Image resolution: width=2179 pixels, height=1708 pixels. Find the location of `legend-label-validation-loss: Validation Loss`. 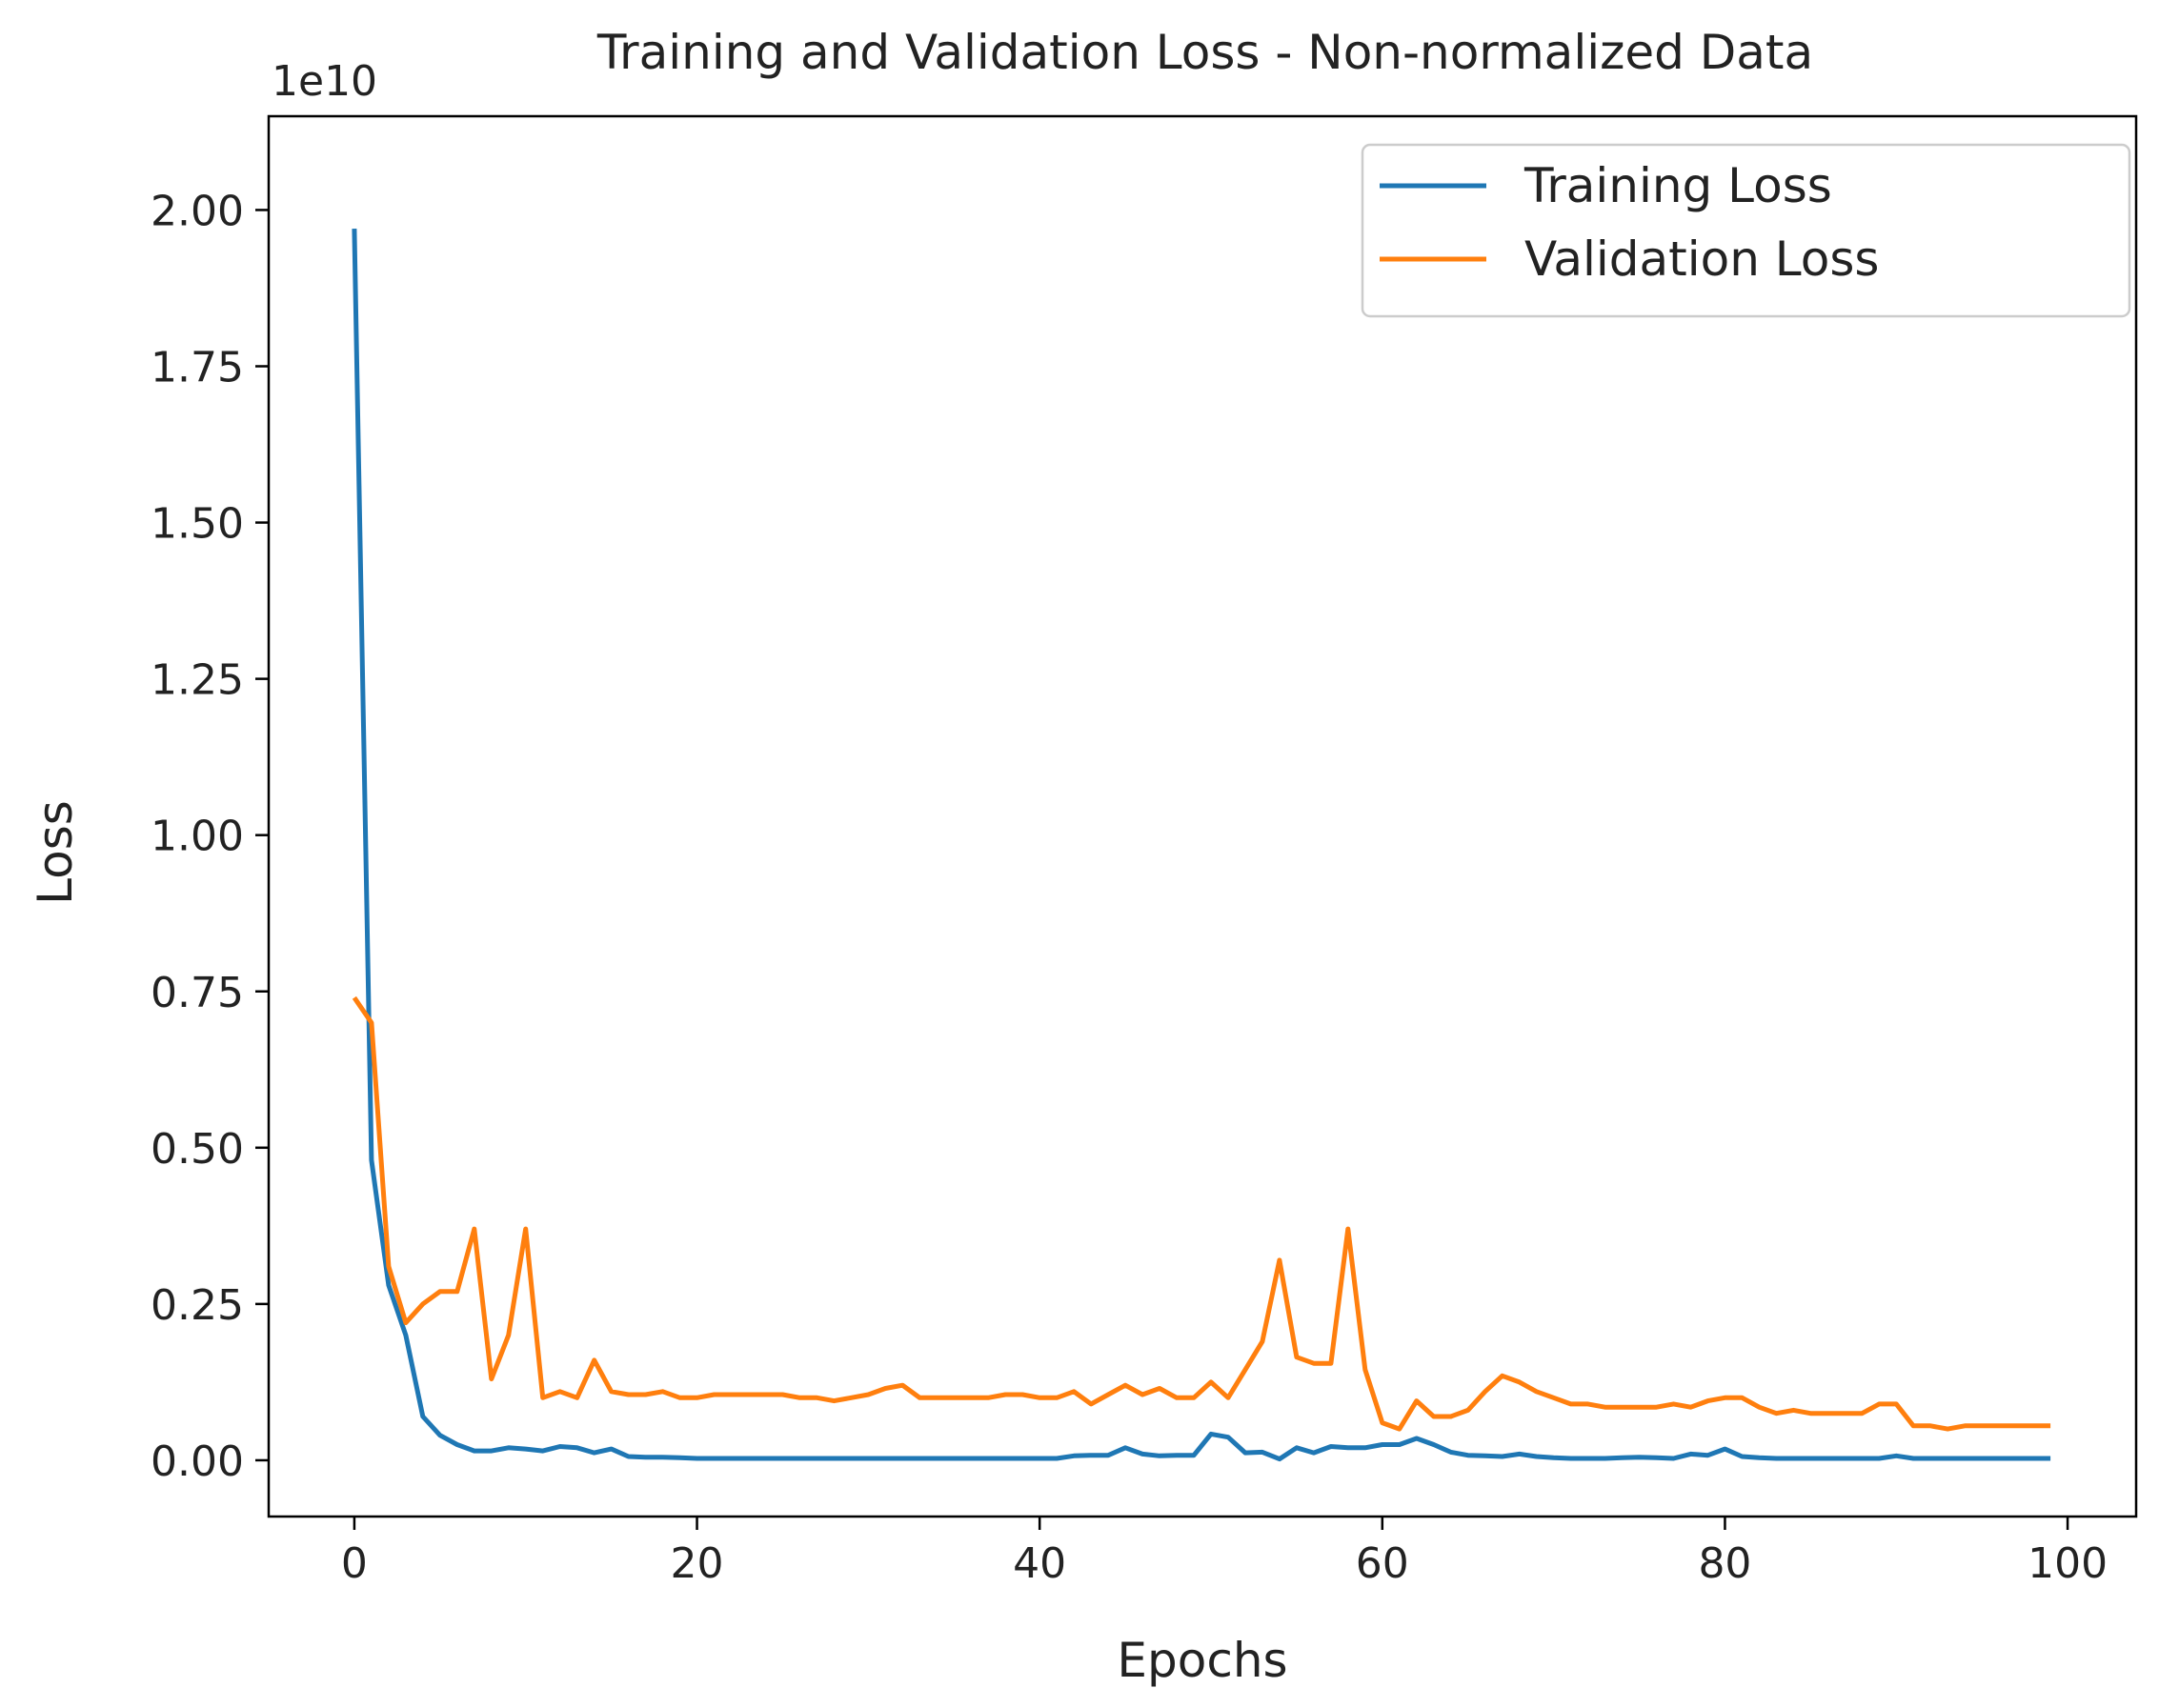

legend-label-validation-loss: Validation Loss is located at coordinates (1701, 259).